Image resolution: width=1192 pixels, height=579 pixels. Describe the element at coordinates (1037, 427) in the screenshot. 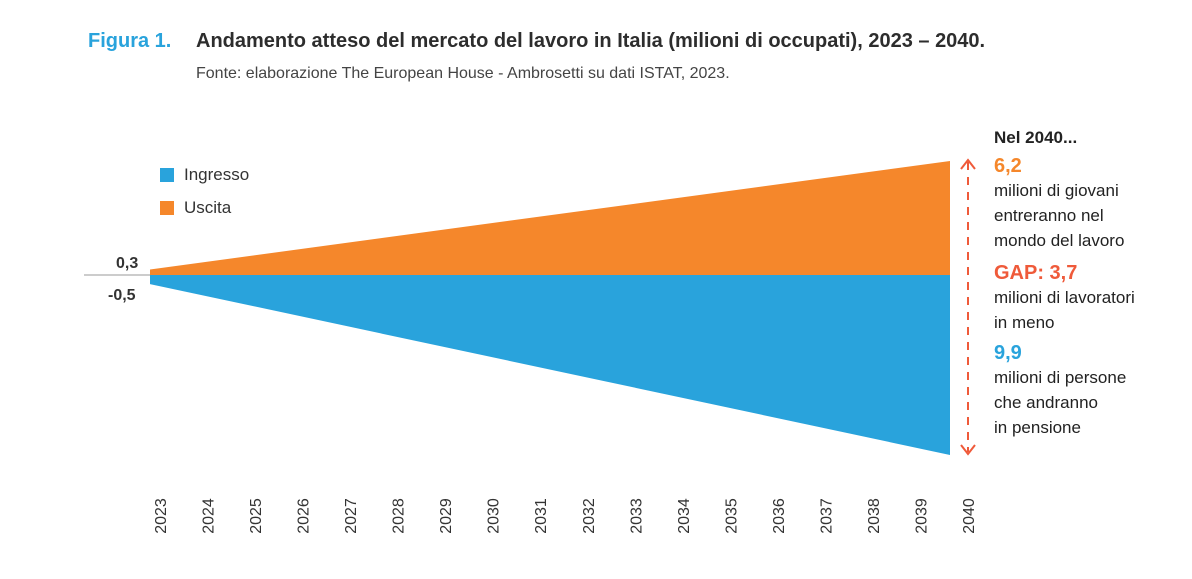

I see `retirees-text-3: in pensione` at that location.